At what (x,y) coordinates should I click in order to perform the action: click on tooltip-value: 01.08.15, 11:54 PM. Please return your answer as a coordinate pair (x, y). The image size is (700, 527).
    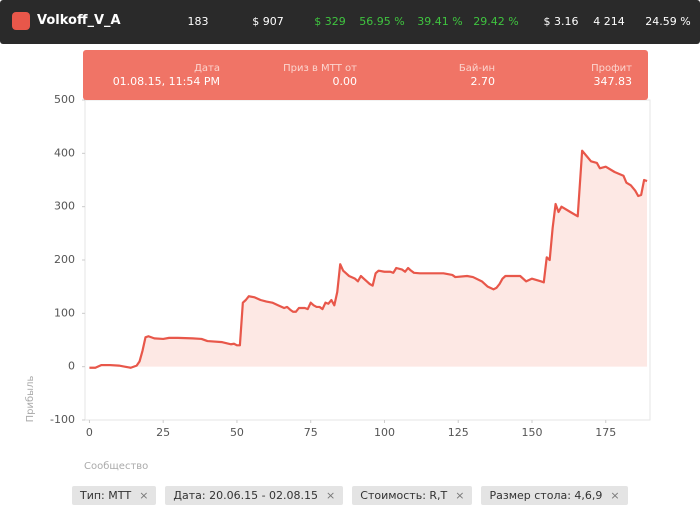
    Looking at the image, I should click on (166, 81).